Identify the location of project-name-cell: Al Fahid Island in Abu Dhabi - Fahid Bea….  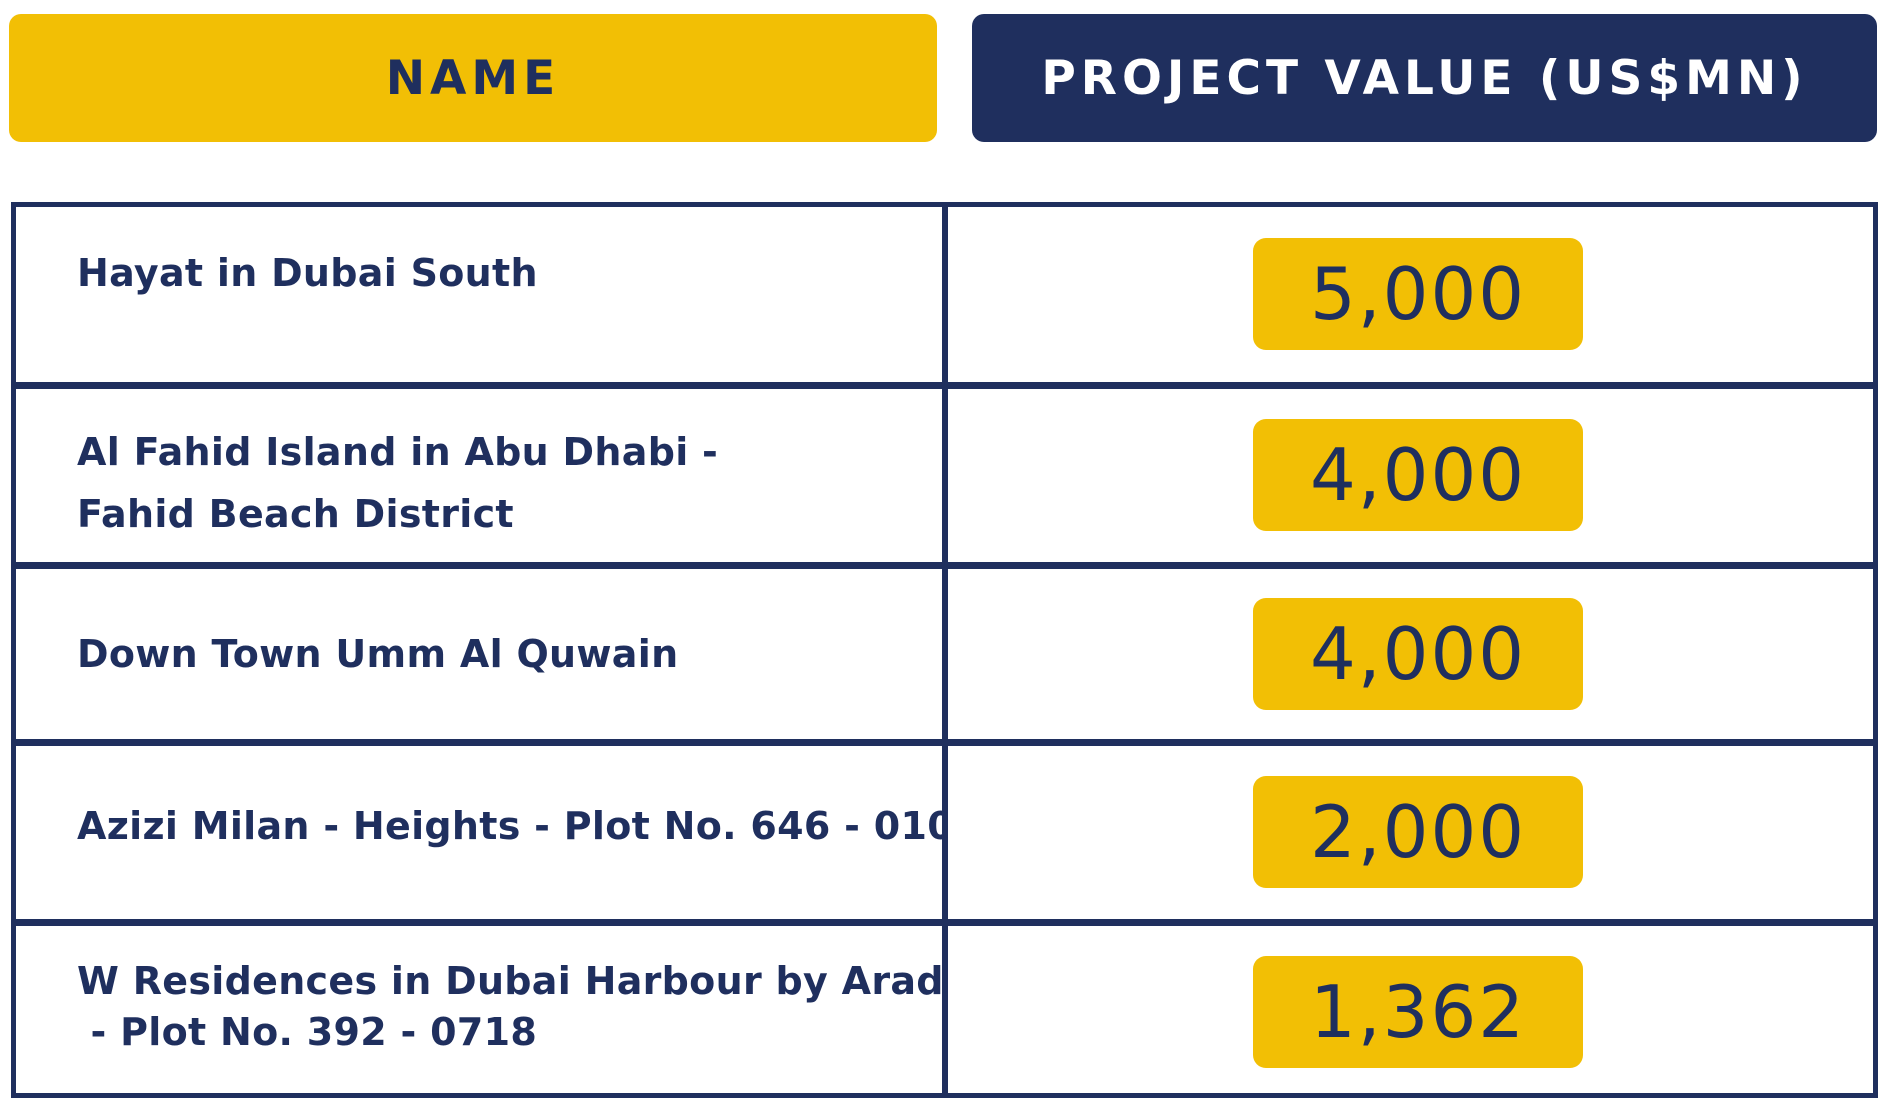
(479, 475).